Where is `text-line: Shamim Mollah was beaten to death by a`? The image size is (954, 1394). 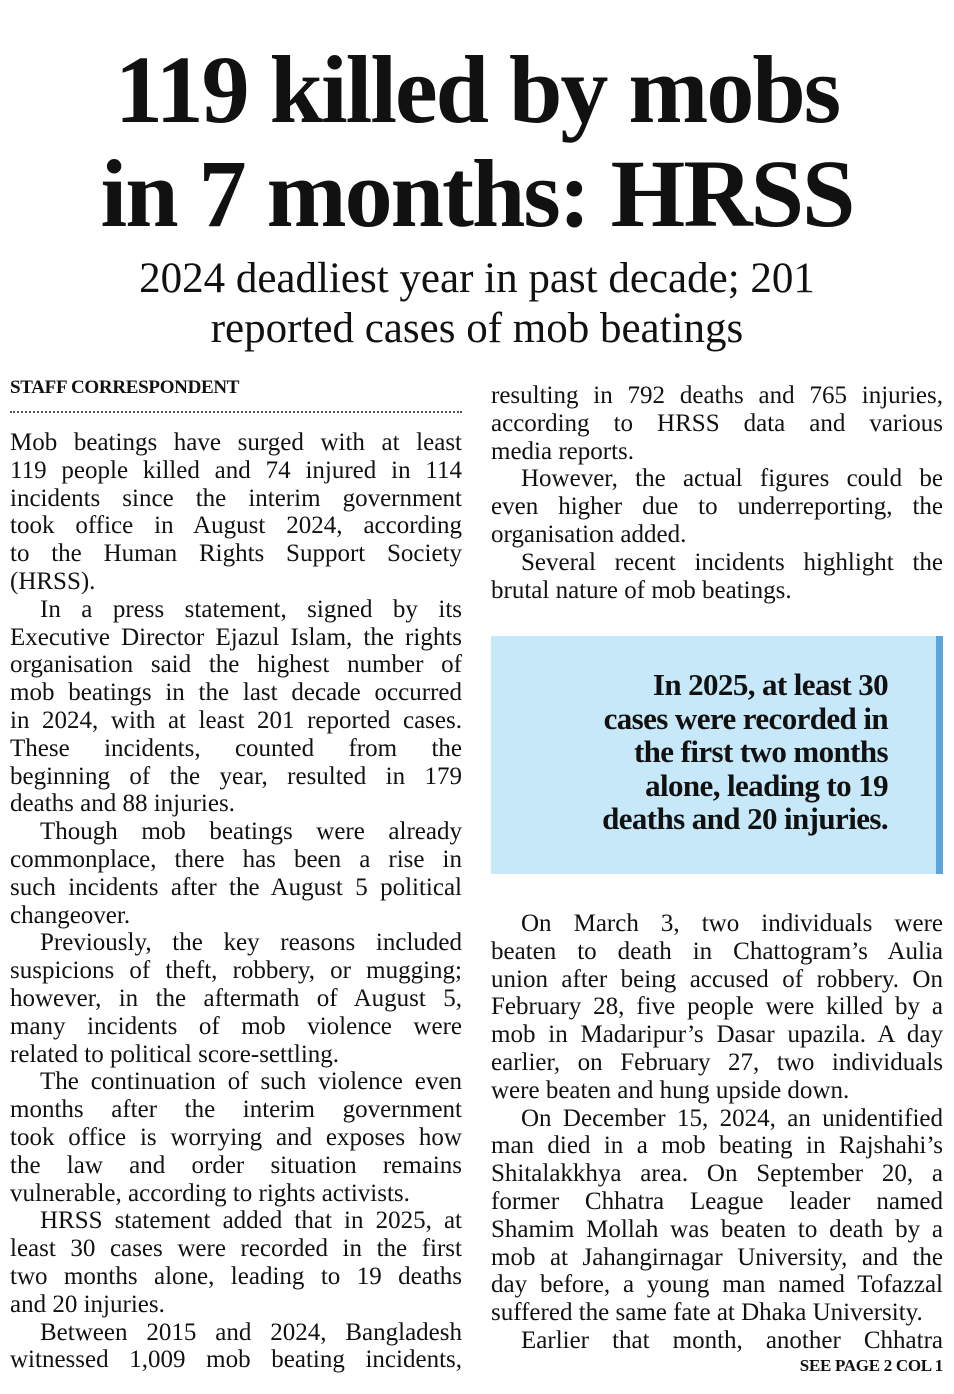 text-line: Shamim Mollah was beaten to death by a is located at coordinates (717, 1229).